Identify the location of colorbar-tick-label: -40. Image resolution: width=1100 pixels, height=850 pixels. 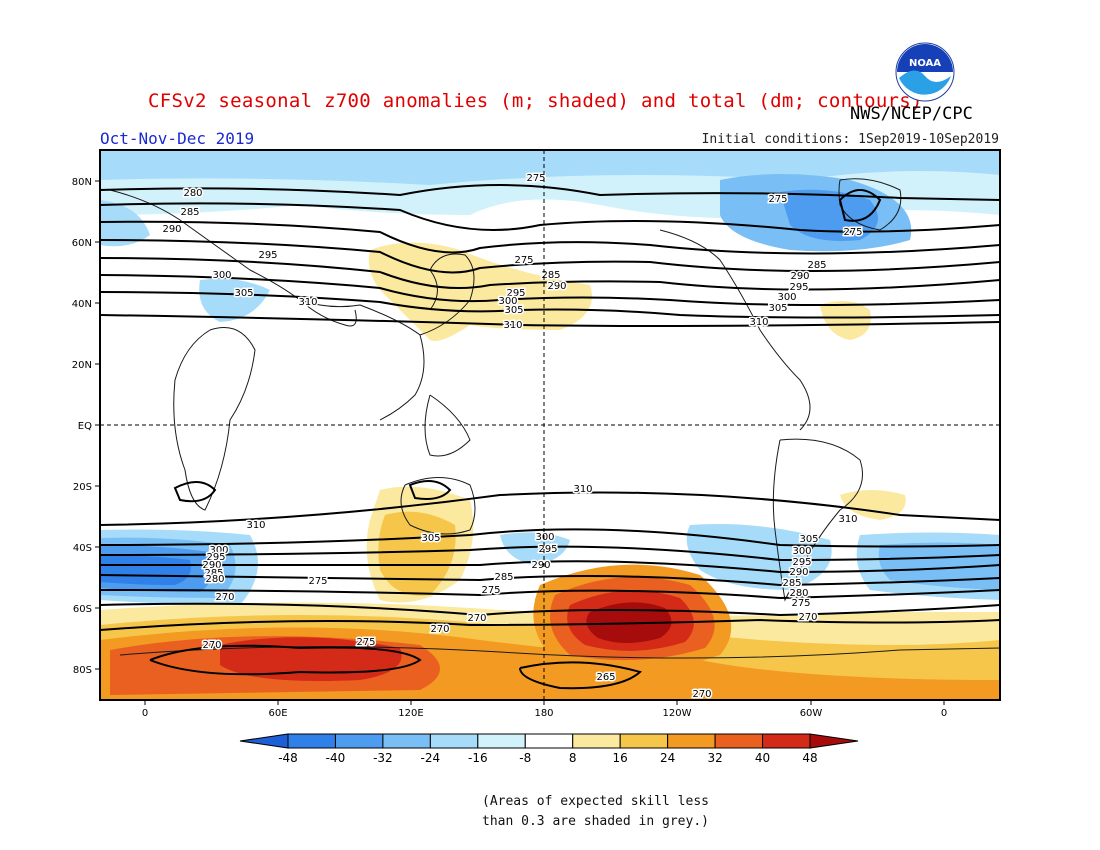
(336, 758).